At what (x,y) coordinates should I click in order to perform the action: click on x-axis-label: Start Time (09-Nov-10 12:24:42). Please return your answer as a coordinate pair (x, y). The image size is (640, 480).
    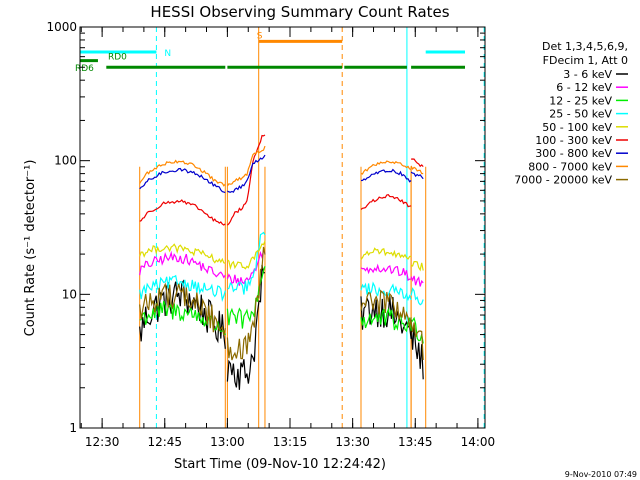
    Looking at the image, I should click on (280, 464).